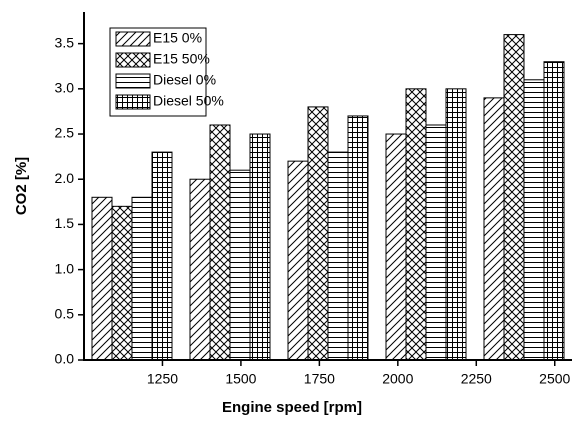 This screenshot has height=426, width=582. I want to click on x-tick-label: 1250, so click(162, 379).